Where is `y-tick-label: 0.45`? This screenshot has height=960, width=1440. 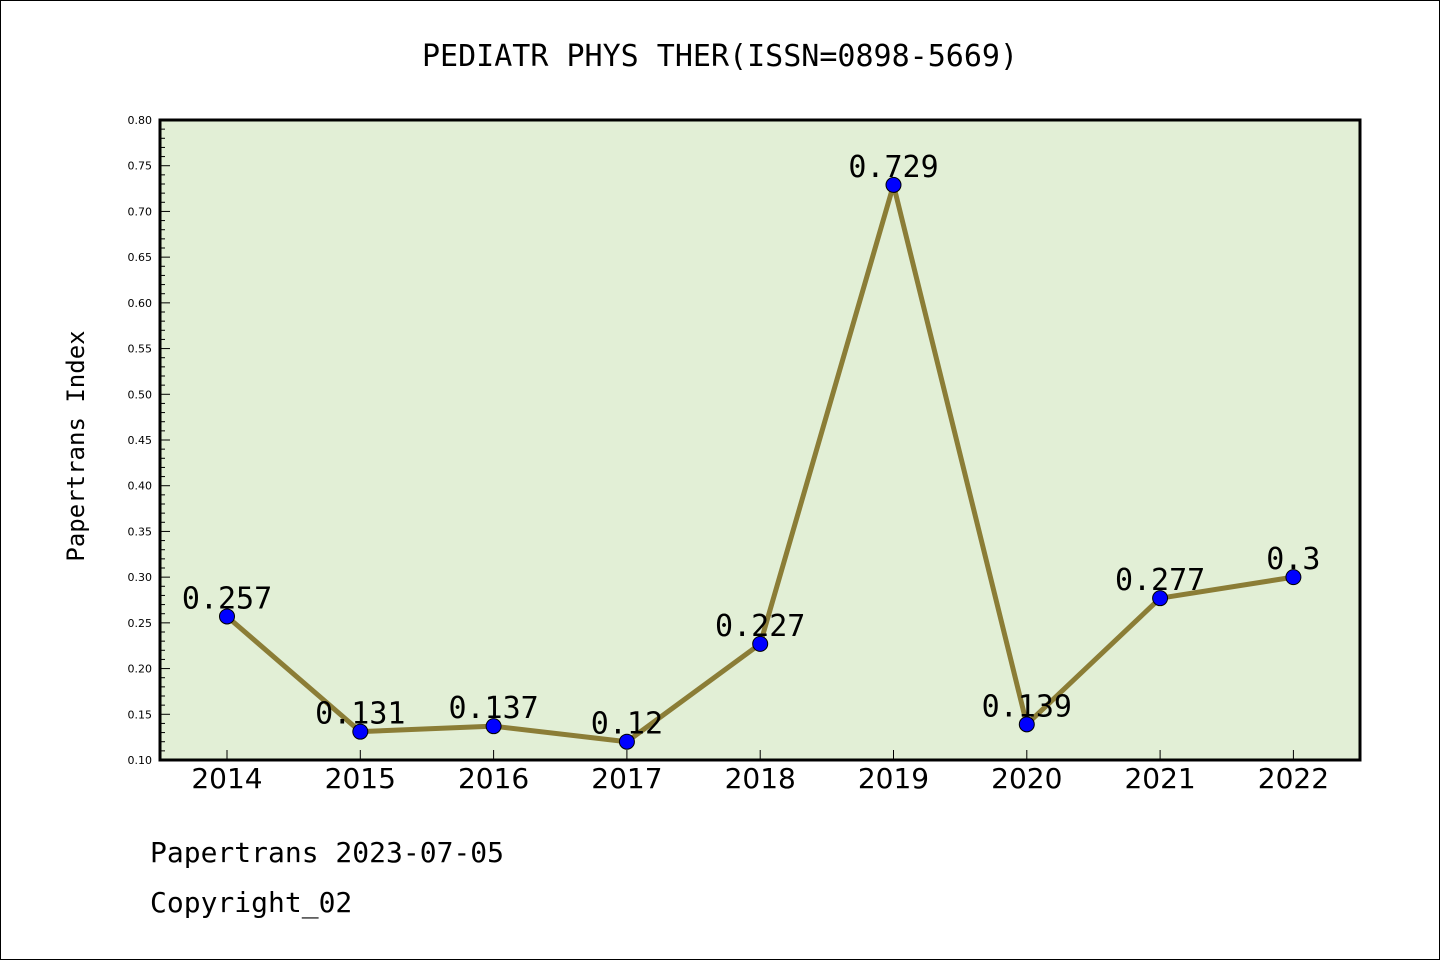
y-tick-label: 0.45 is located at coordinates (140, 440).